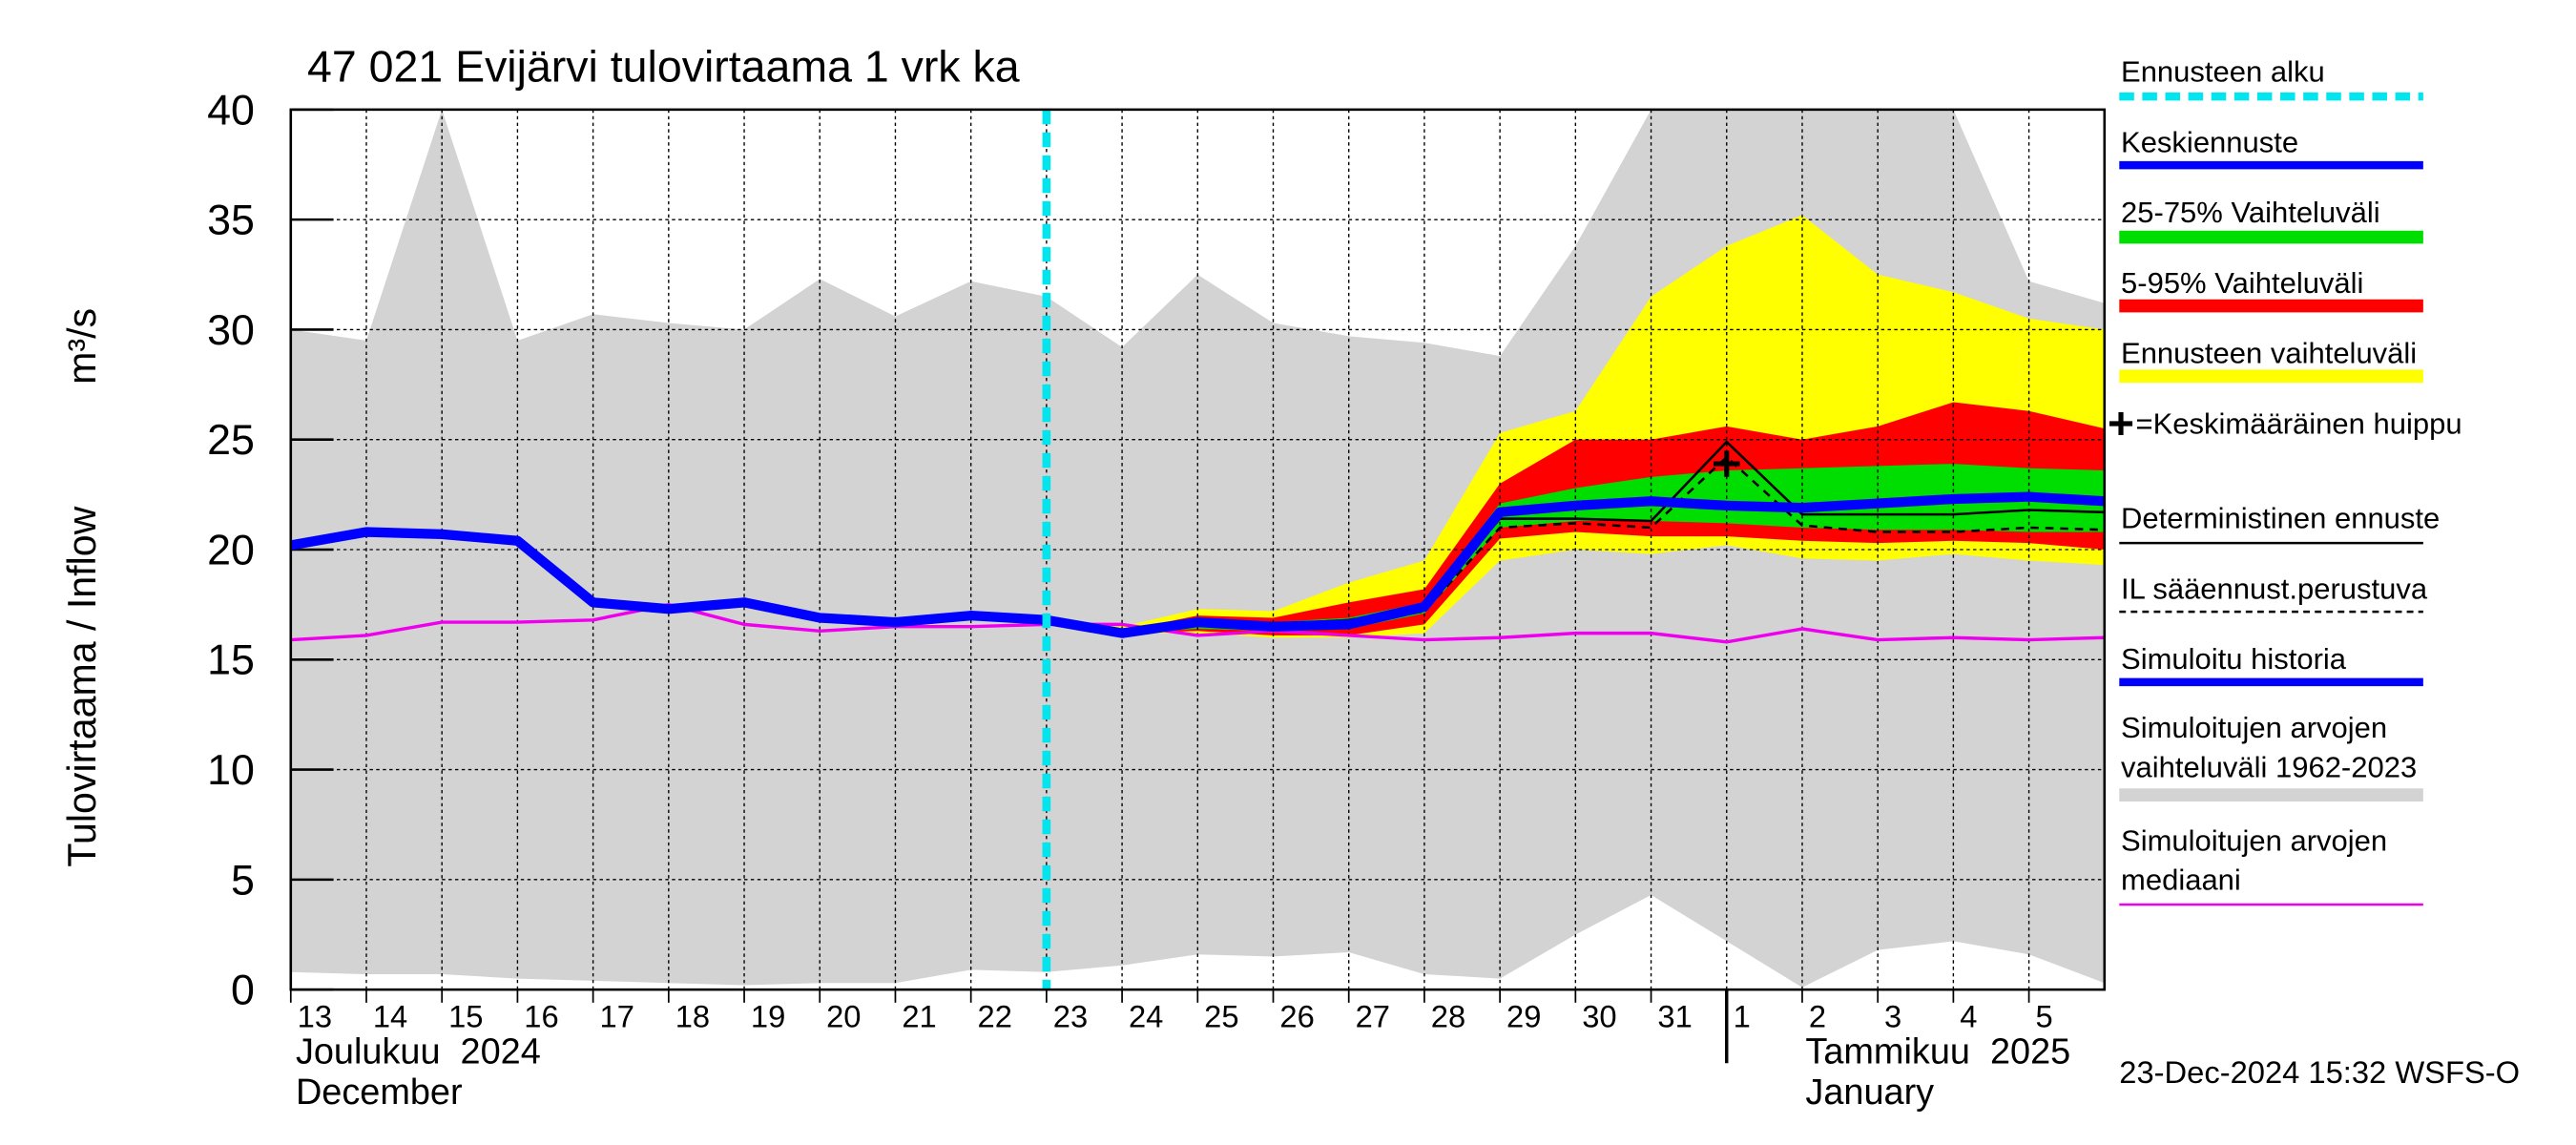 This screenshot has height=1145, width=2576. I want to click on x-tick-label: 30, so click(1599, 1017).